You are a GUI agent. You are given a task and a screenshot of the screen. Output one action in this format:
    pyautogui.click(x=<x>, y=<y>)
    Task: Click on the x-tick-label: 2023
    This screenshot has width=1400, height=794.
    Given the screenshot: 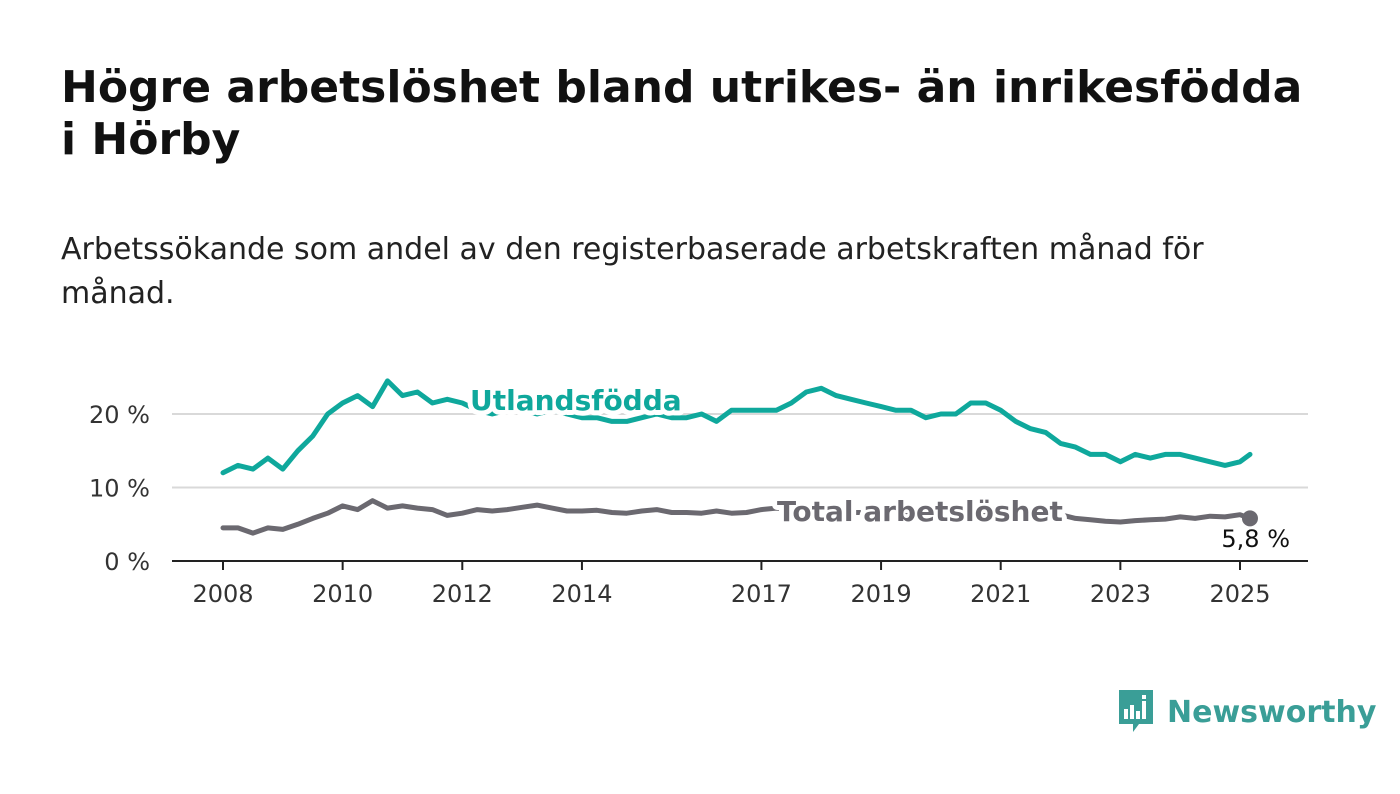 What is the action you would take?
    pyautogui.click(x=1120, y=594)
    